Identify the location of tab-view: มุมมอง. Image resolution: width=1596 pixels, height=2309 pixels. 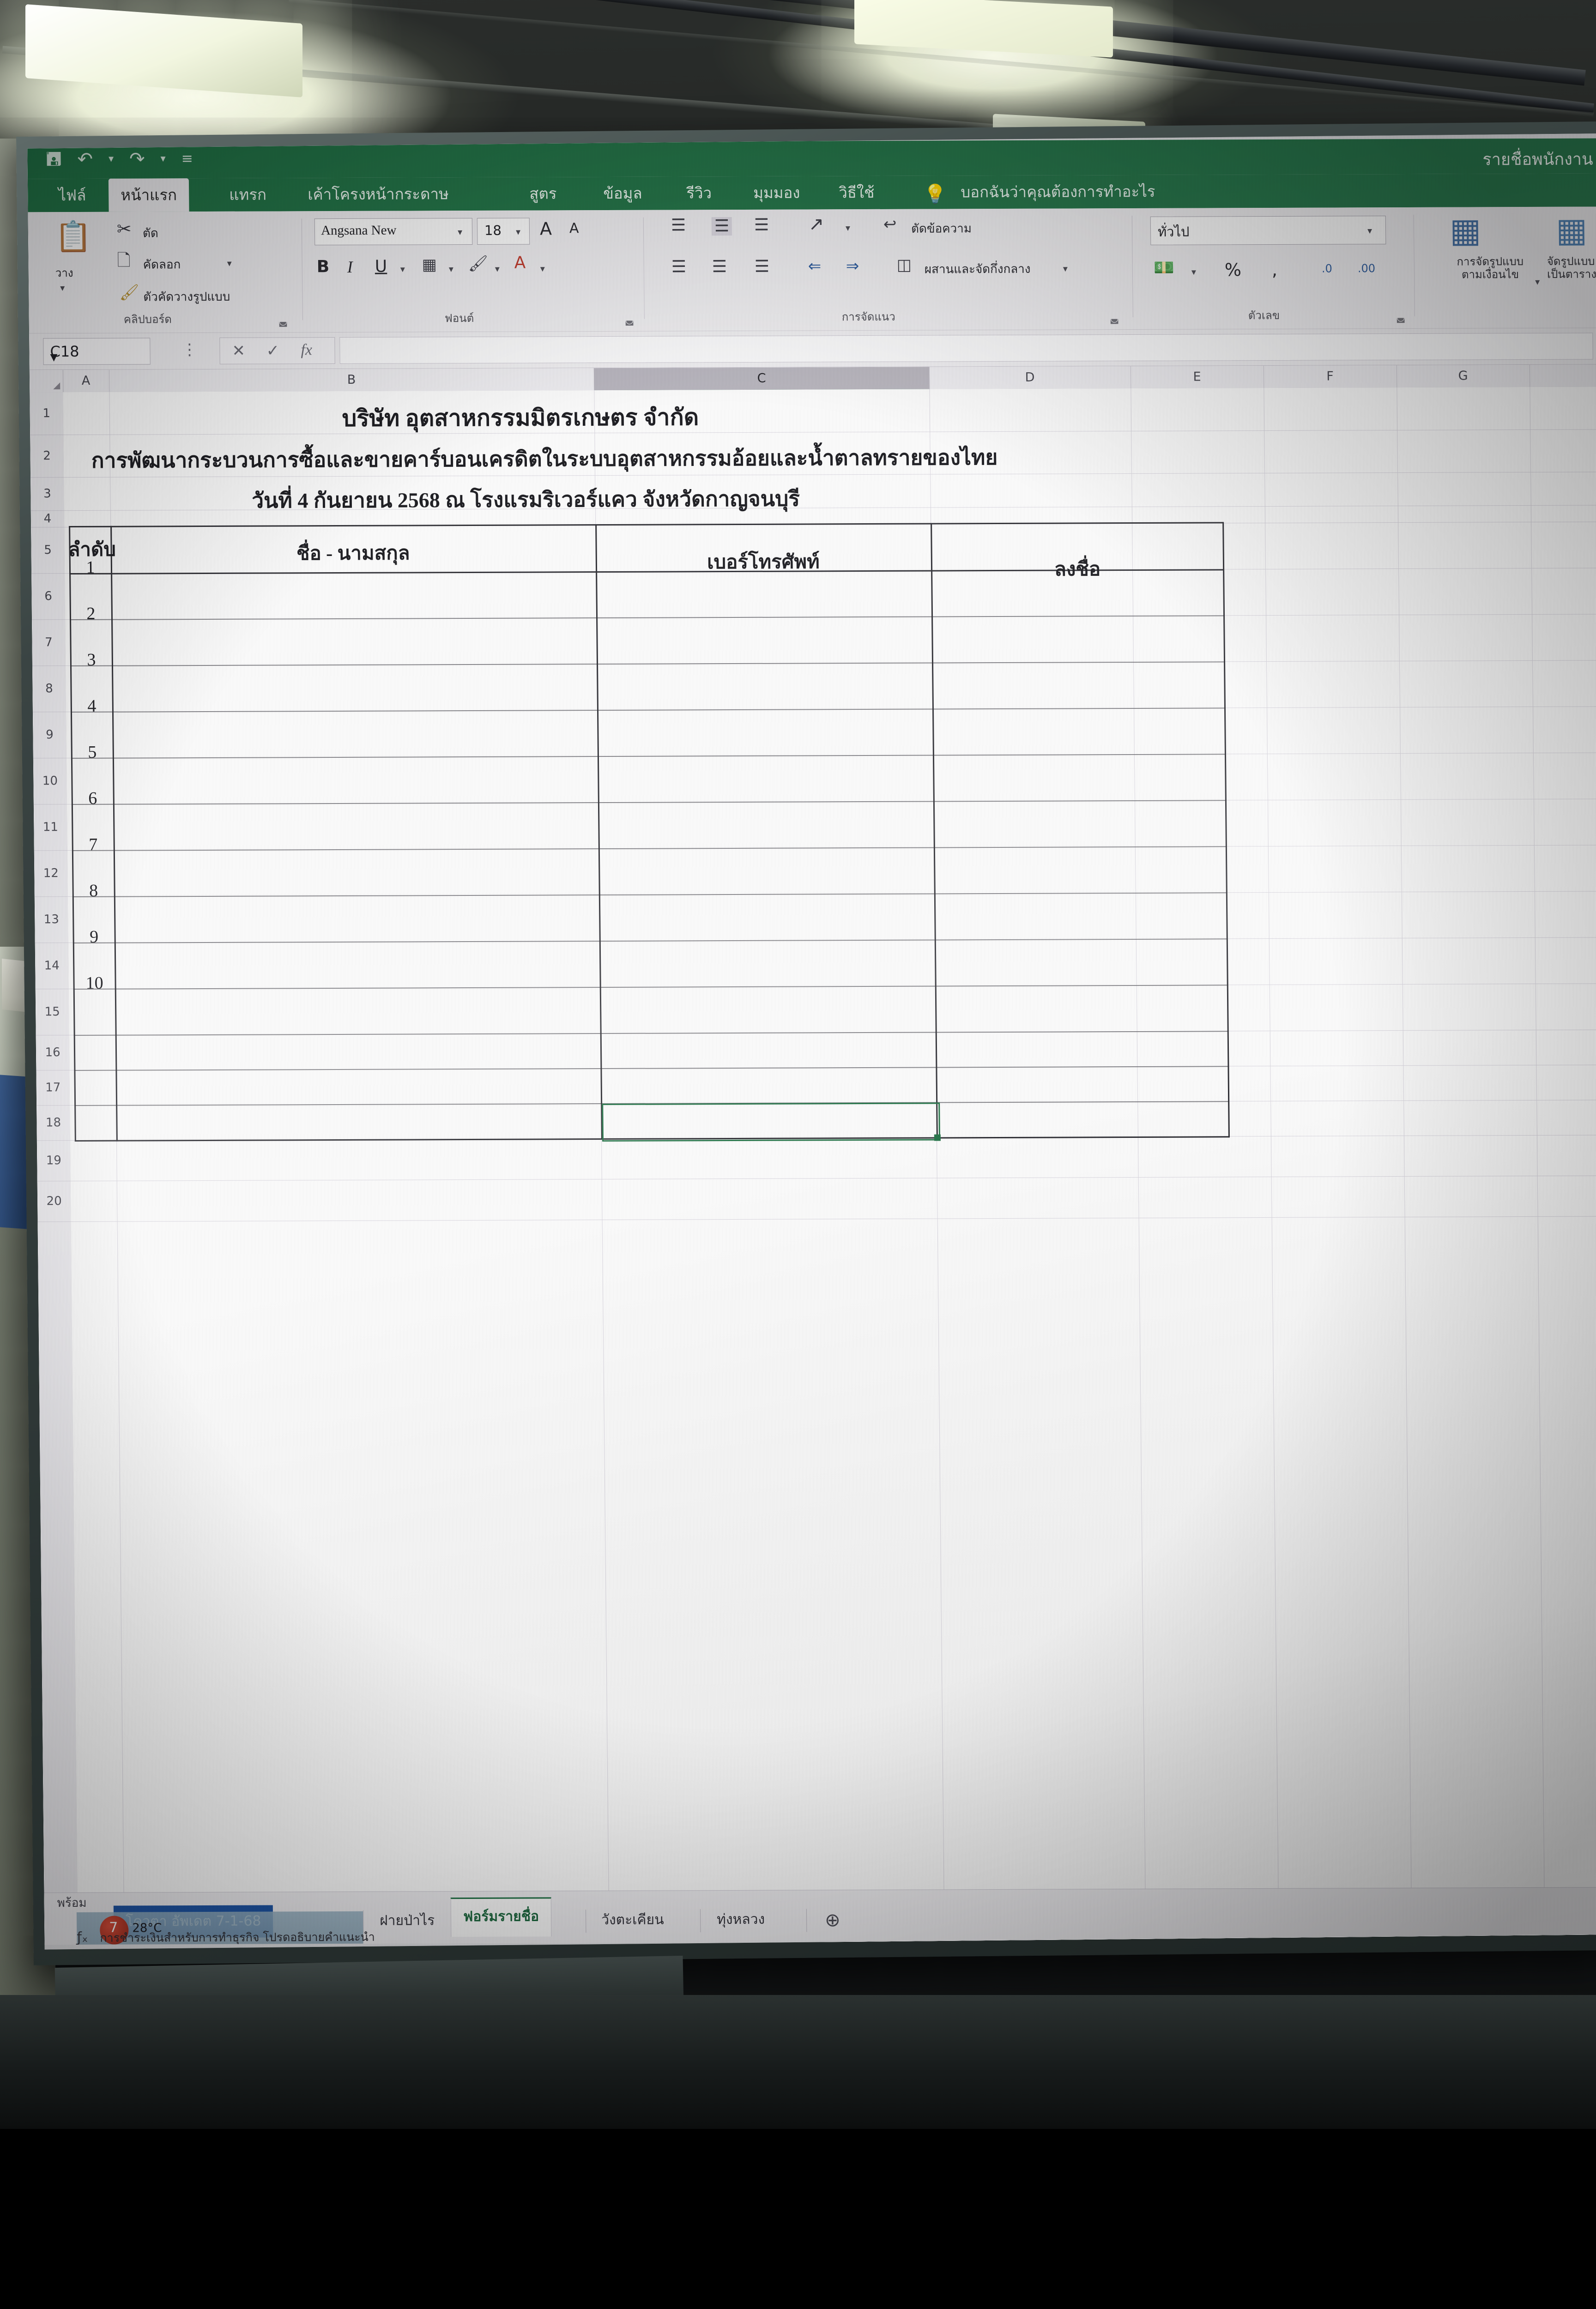
(776, 192).